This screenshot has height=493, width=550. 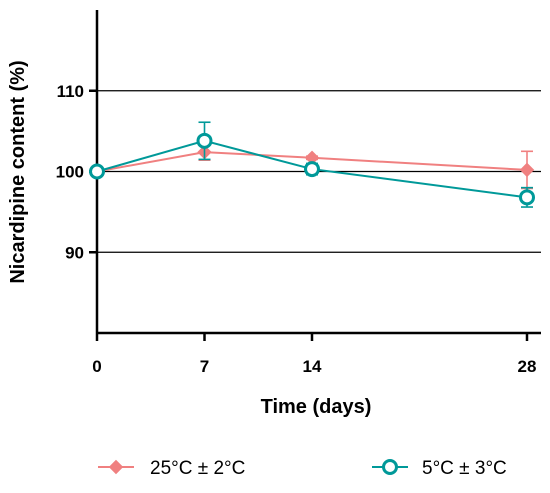 What do you see at coordinates (197, 468) in the screenshot?
I see `legend-label: 25°C ± 2°C` at bounding box center [197, 468].